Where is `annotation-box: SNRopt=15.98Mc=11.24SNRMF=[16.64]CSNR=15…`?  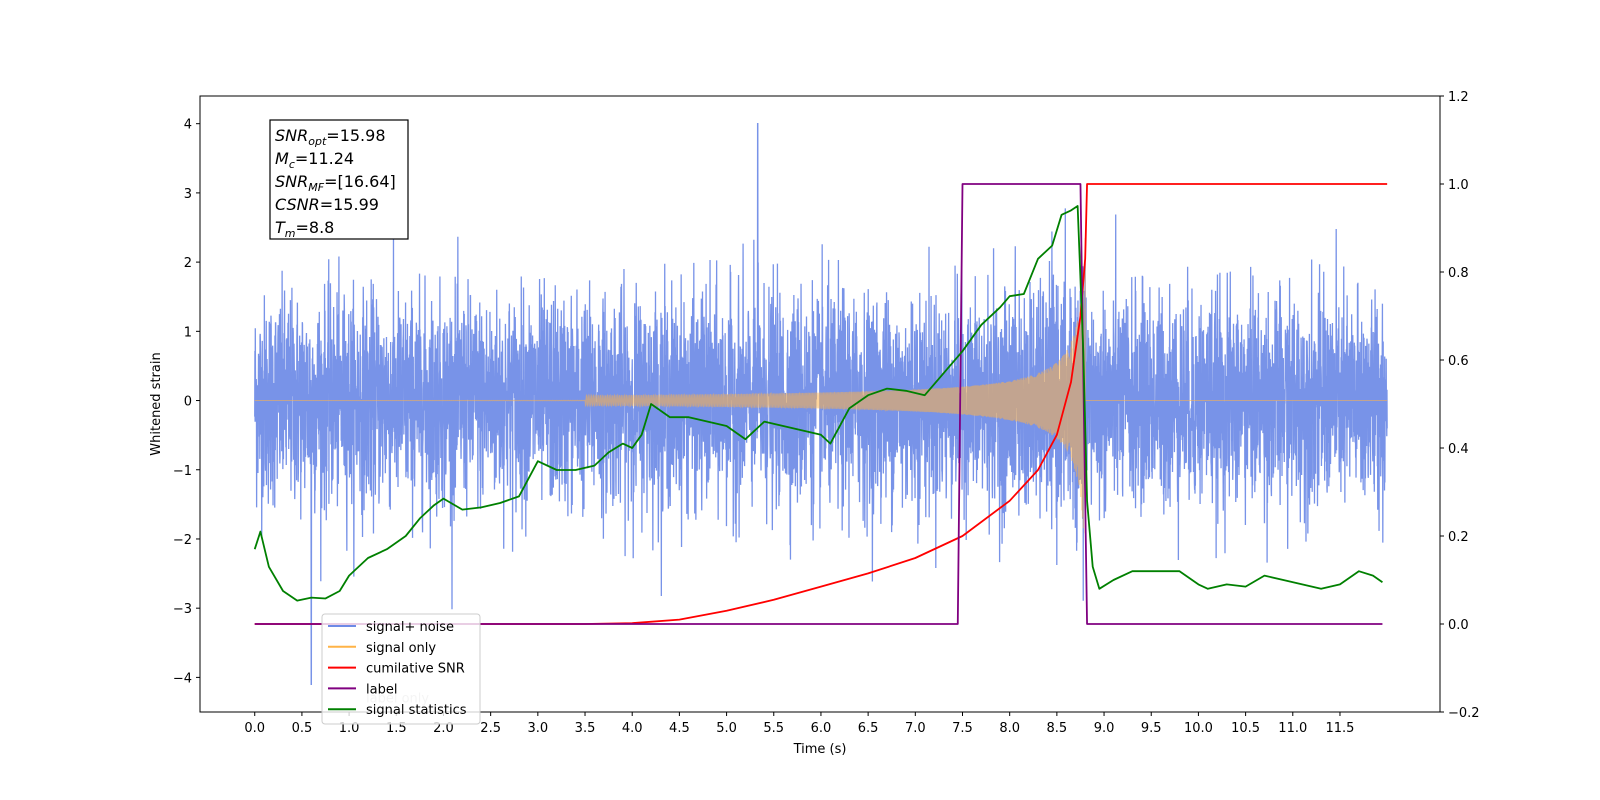
annotation-box: SNRopt=15.98Mc=11.24SNRMF=[16.64]CSNR=15… is located at coordinates (339, 179).